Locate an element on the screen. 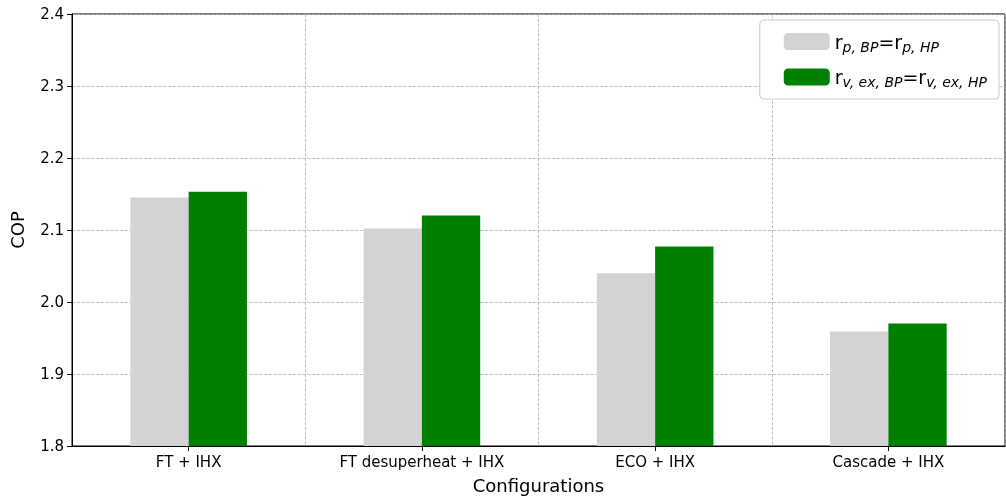 The height and width of the screenshot is (499, 1006). y-tick-label: 1.9 is located at coordinates (52, 374).